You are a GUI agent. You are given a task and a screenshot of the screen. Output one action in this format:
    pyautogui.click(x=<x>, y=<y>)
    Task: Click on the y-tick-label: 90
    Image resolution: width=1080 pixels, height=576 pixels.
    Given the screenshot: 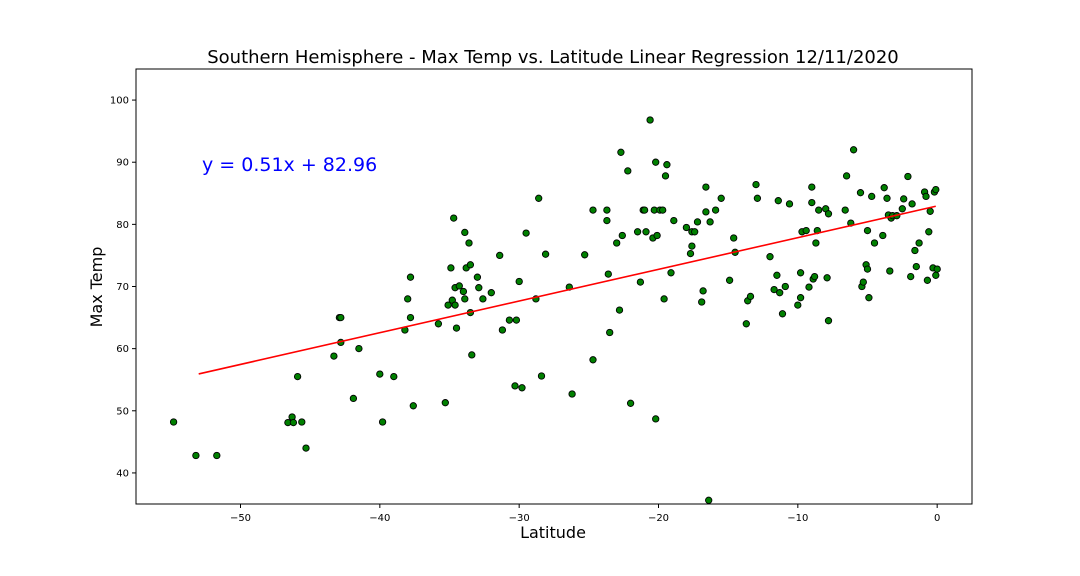 What is the action you would take?
    pyautogui.click(x=122, y=163)
    